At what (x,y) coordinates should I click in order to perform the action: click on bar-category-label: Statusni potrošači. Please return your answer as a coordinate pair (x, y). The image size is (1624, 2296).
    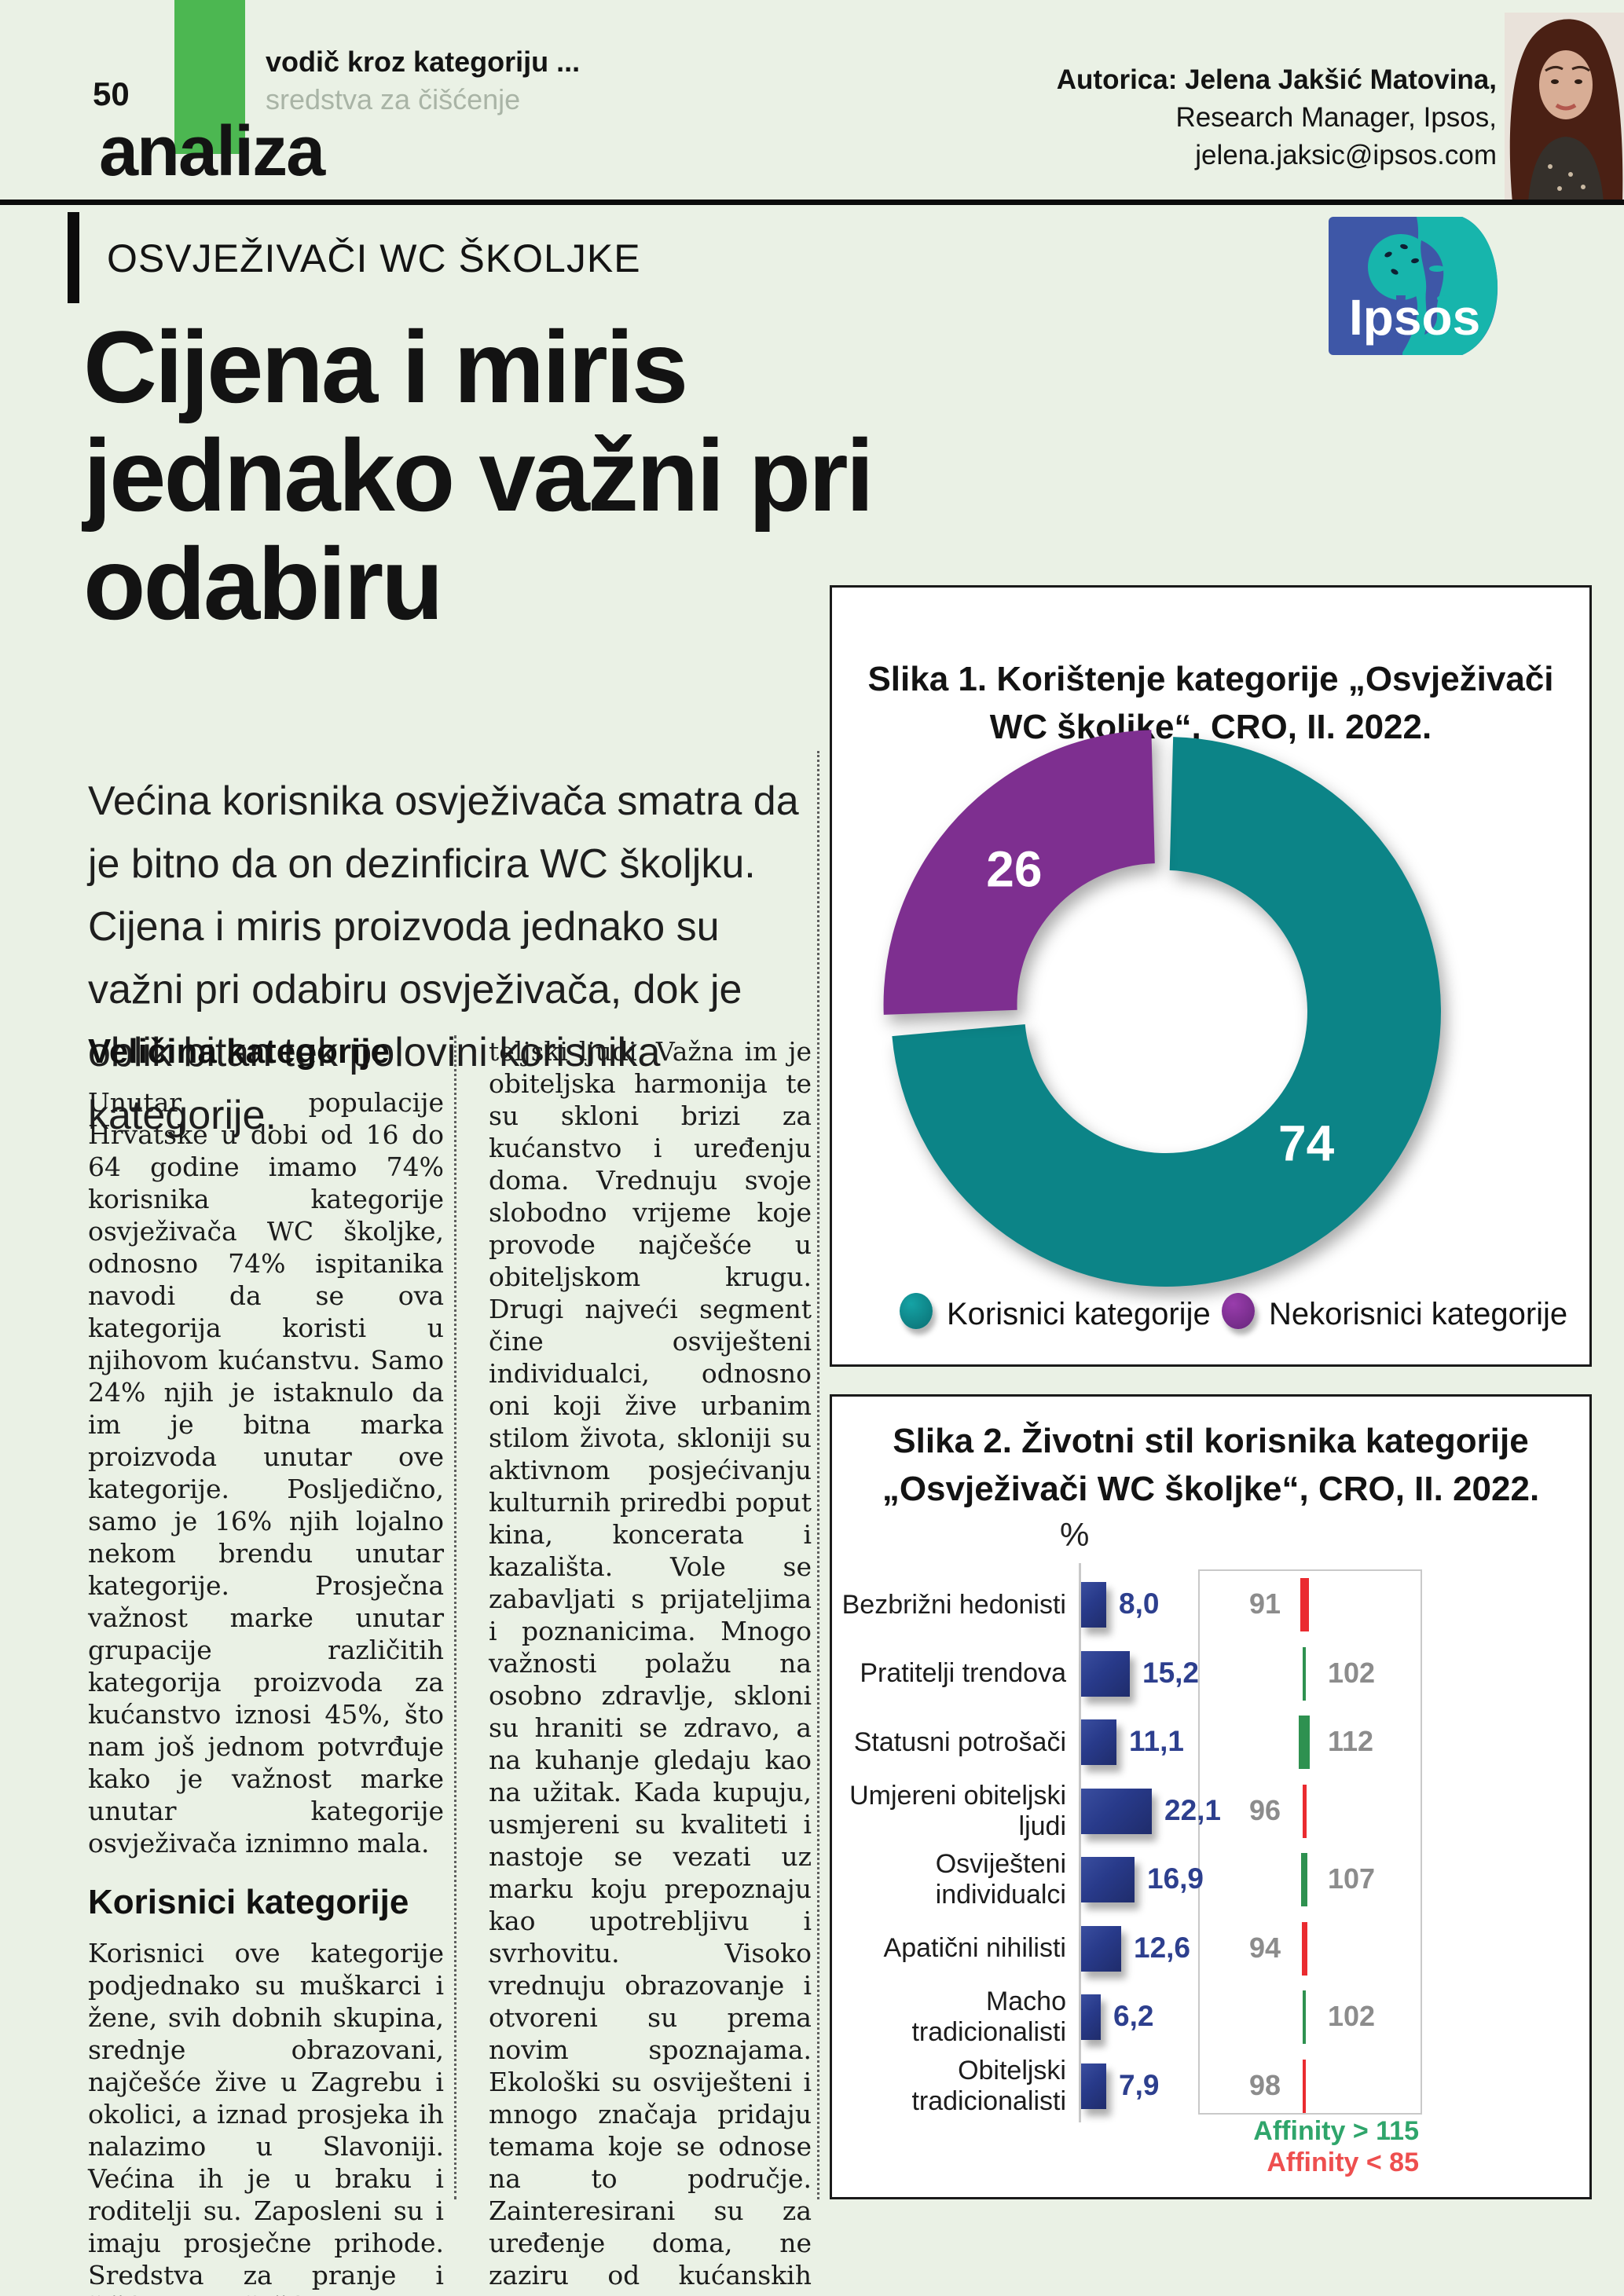
    Looking at the image, I should click on (960, 1742).